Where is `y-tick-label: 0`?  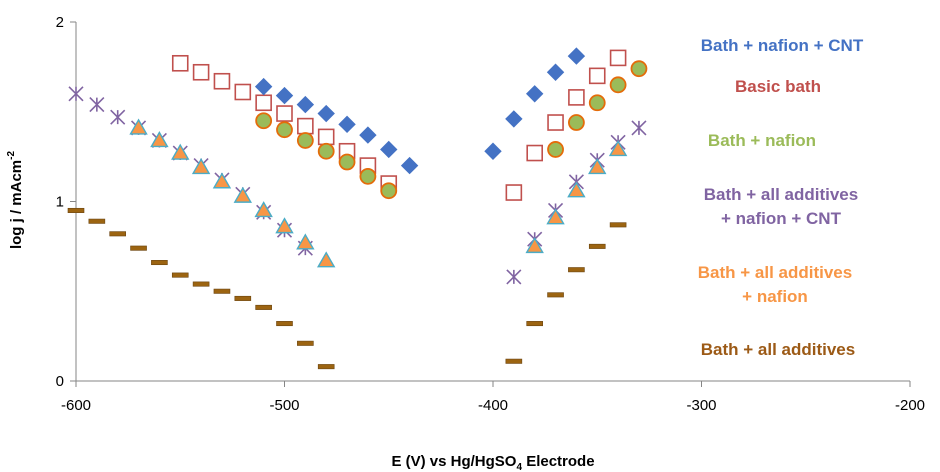 y-tick-label: 0 is located at coordinates (60, 381).